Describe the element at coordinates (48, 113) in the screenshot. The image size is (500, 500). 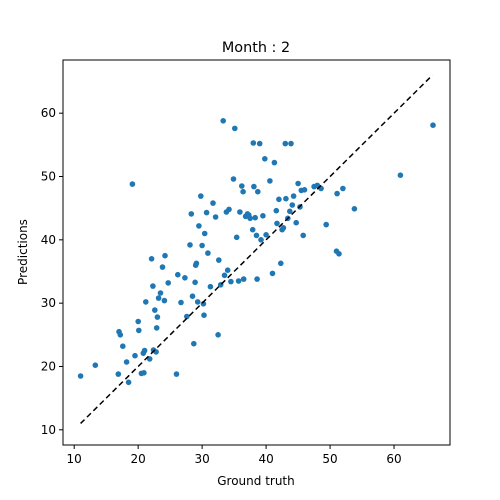
I see `y-tick-label: 60` at that location.